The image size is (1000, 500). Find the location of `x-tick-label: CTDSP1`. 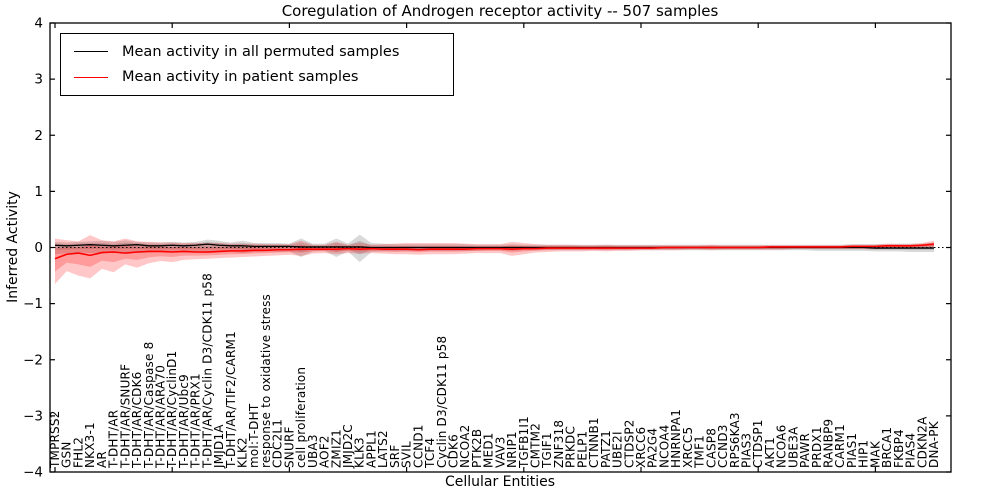

x-tick-label: CTDSP1 is located at coordinates (758, 443).